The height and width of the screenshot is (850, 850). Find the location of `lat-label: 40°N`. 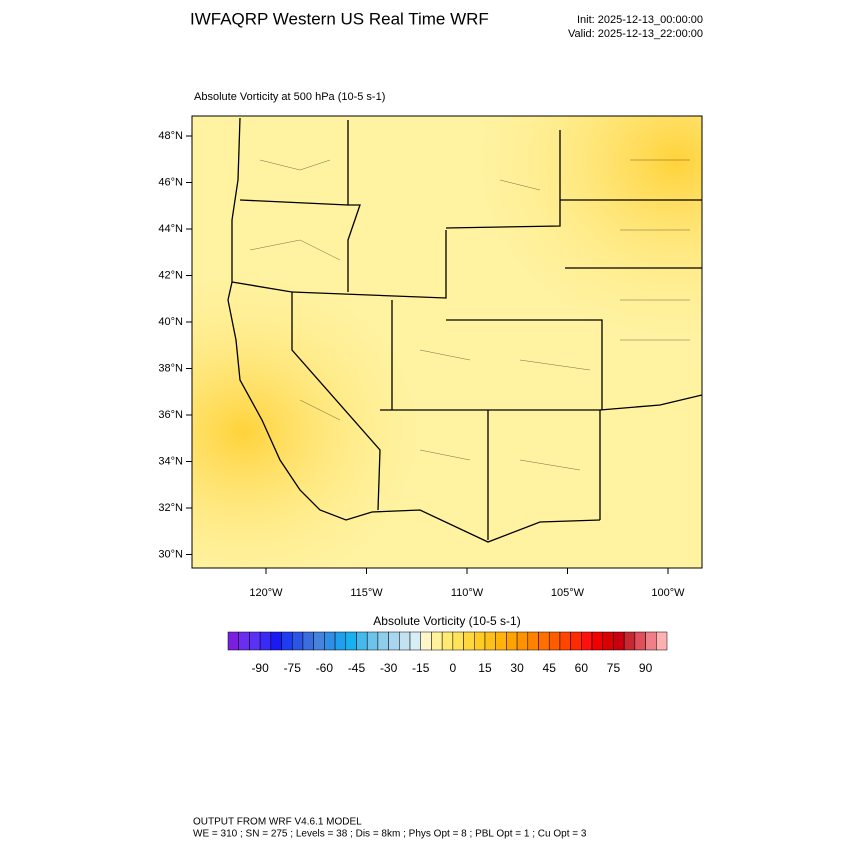

lat-label: 40°N is located at coordinates (170, 322).